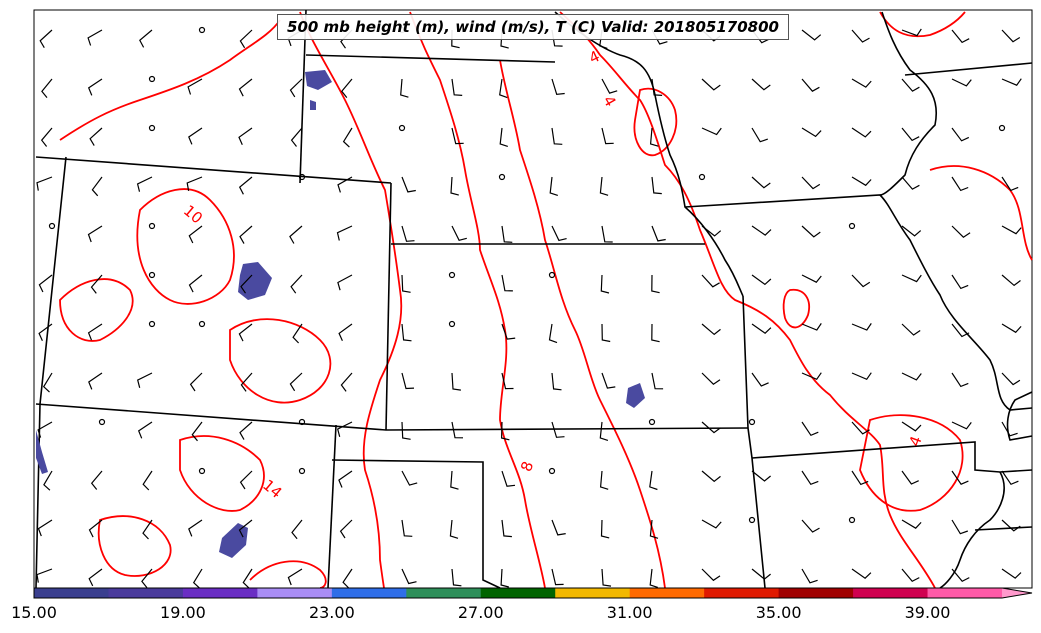 The width and height of the screenshot is (1041, 633). I want to click on colorbar-tick-label: 31.00, so click(629, 612).